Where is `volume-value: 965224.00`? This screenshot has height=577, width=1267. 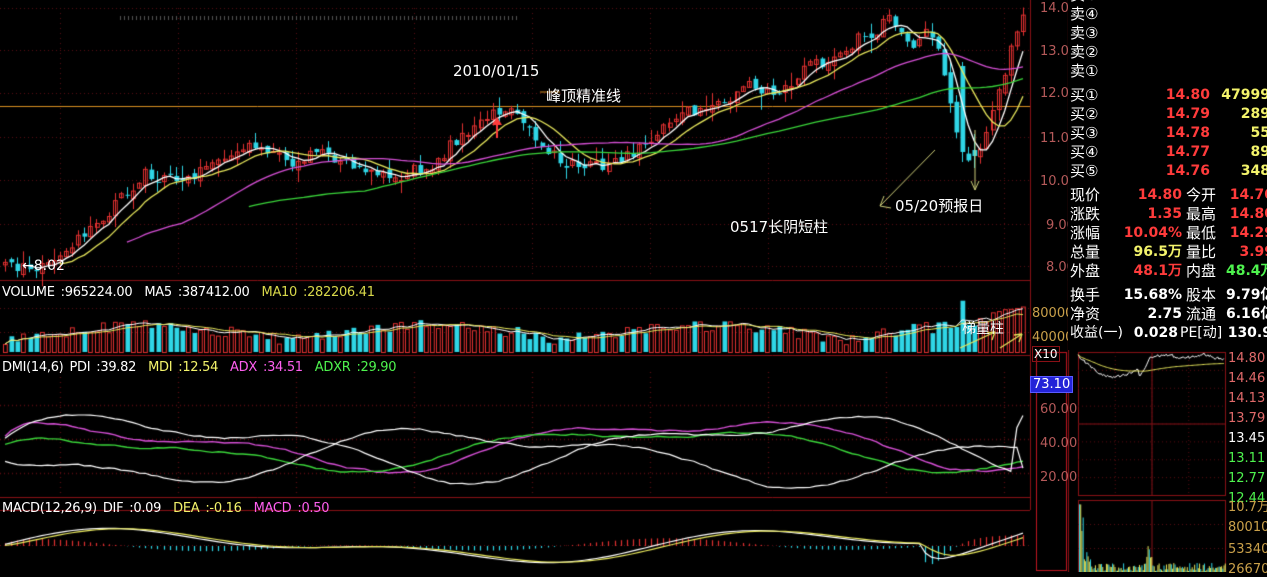 volume-value: 965224.00 is located at coordinates (98, 292).